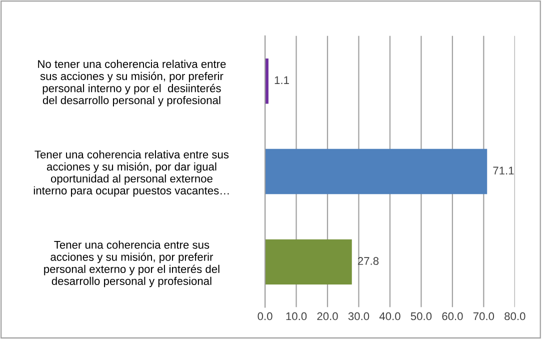 This screenshot has height=339, width=542. What do you see at coordinates (483, 316) in the screenshot?
I see `x-tick-label: 70.0` at bounding box center [483, 316].